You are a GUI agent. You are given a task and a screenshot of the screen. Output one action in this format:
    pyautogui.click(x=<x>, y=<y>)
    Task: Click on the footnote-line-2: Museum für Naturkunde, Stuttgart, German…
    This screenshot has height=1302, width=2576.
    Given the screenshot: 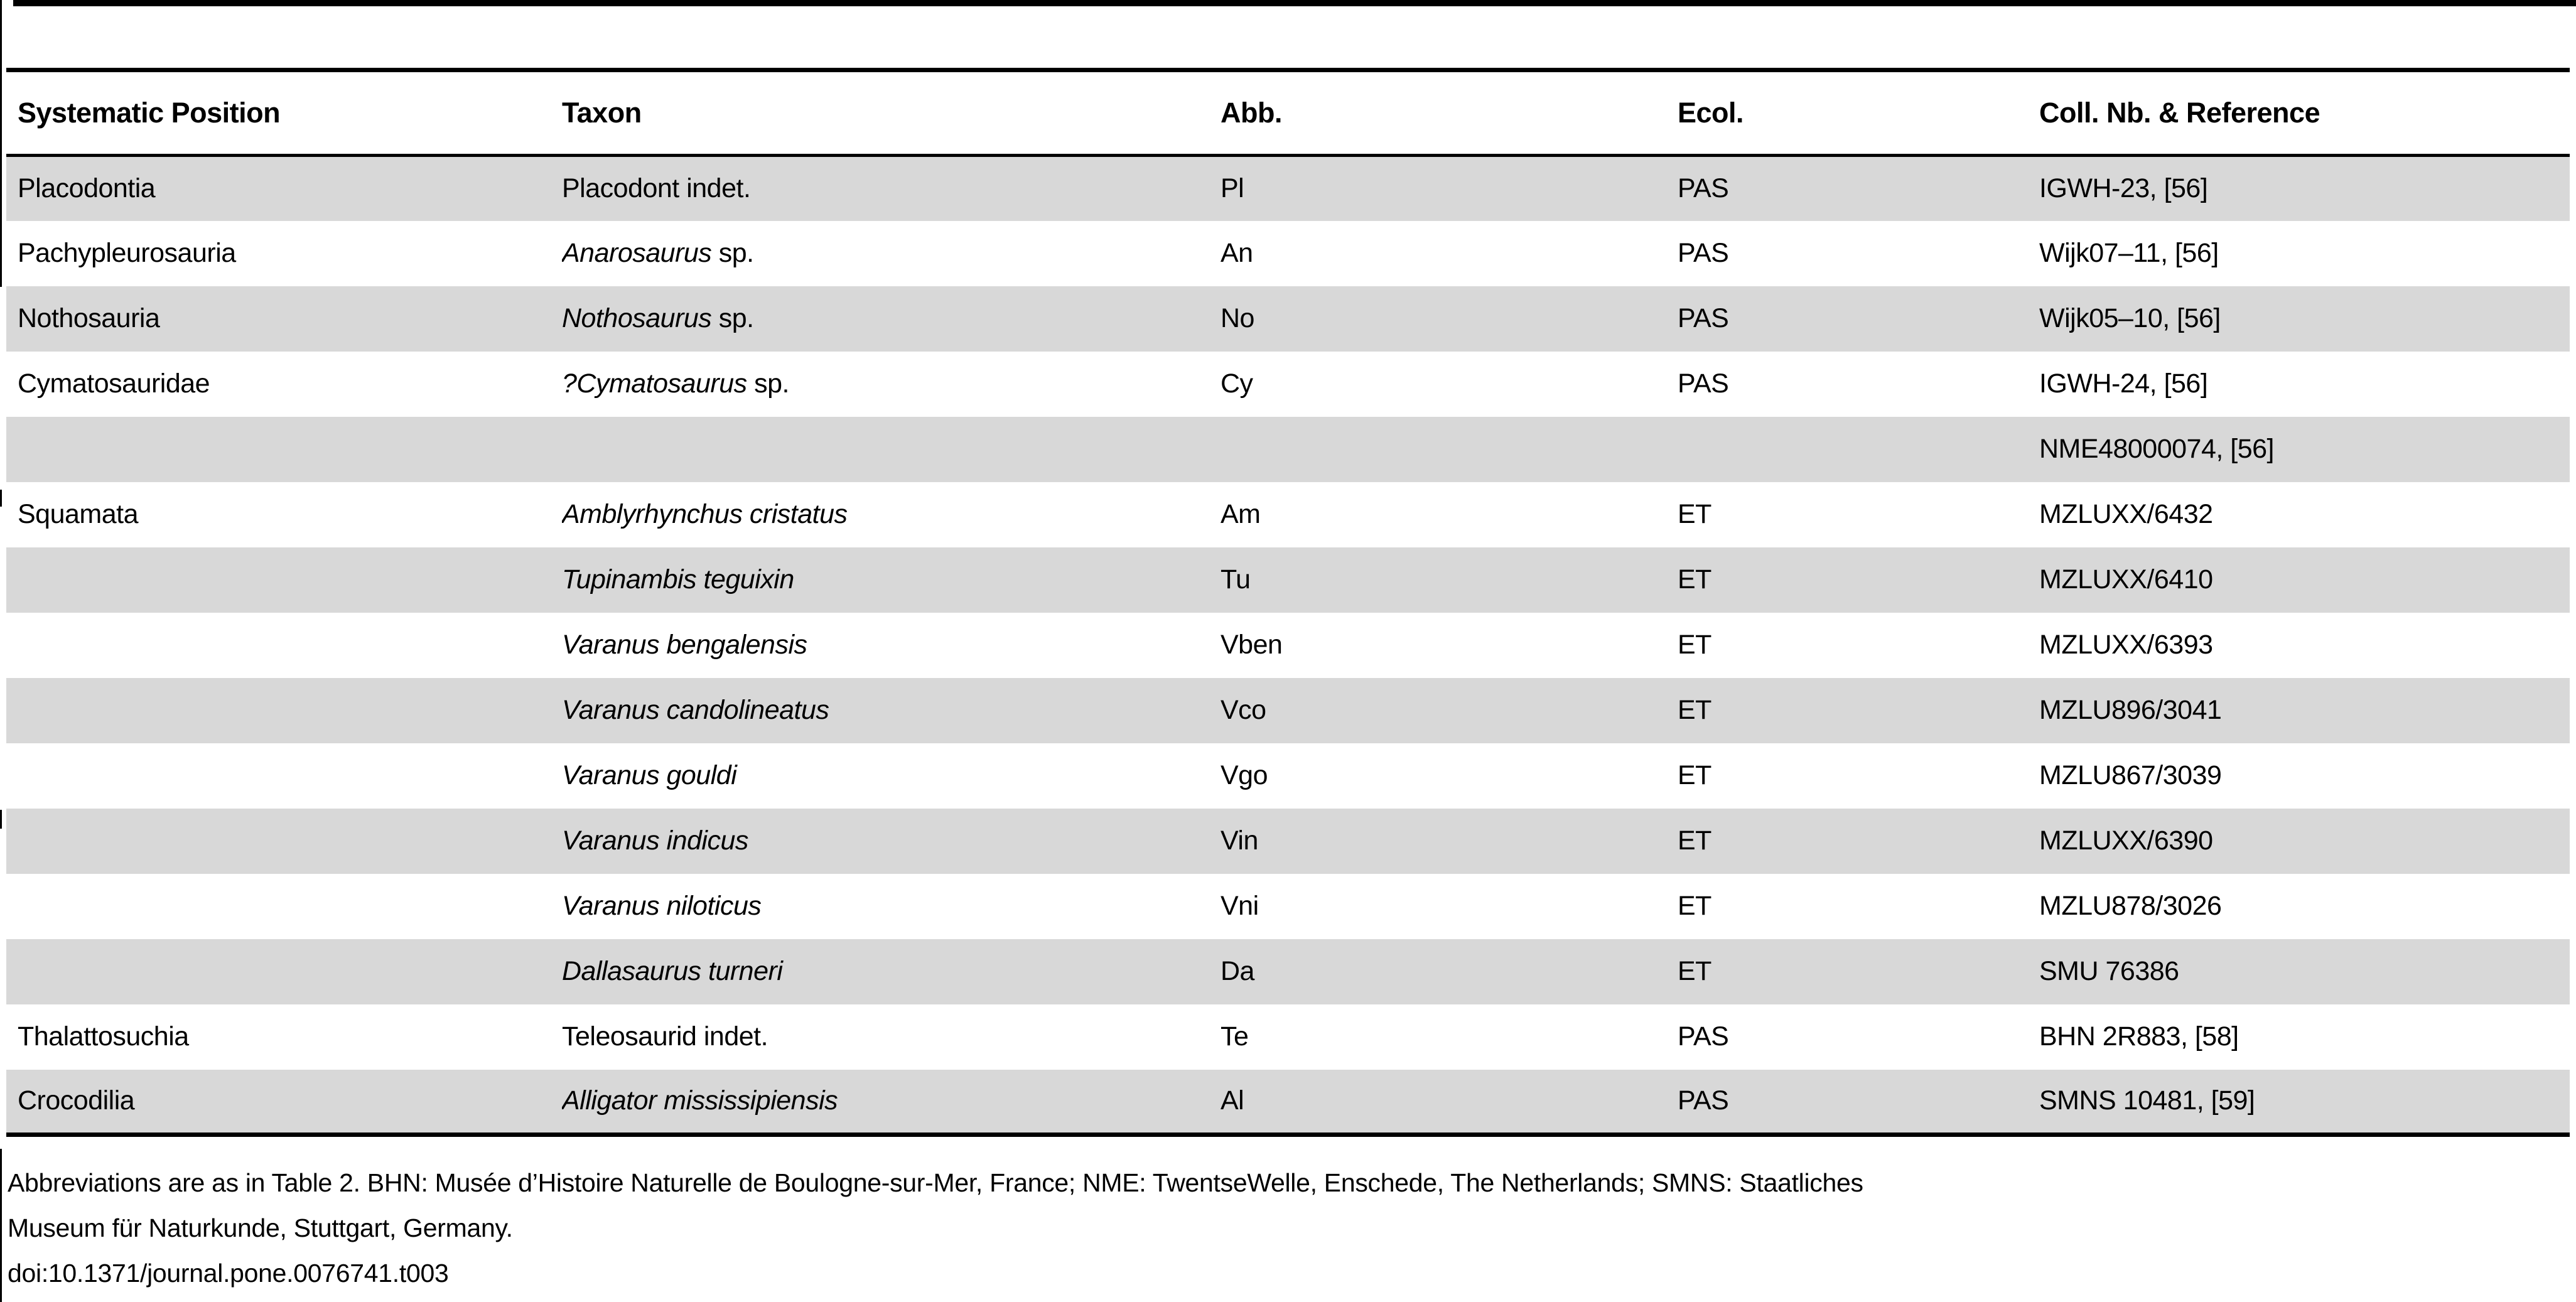 What is the action you would take?
    pyautogui.click(x=260, y=1227)
    